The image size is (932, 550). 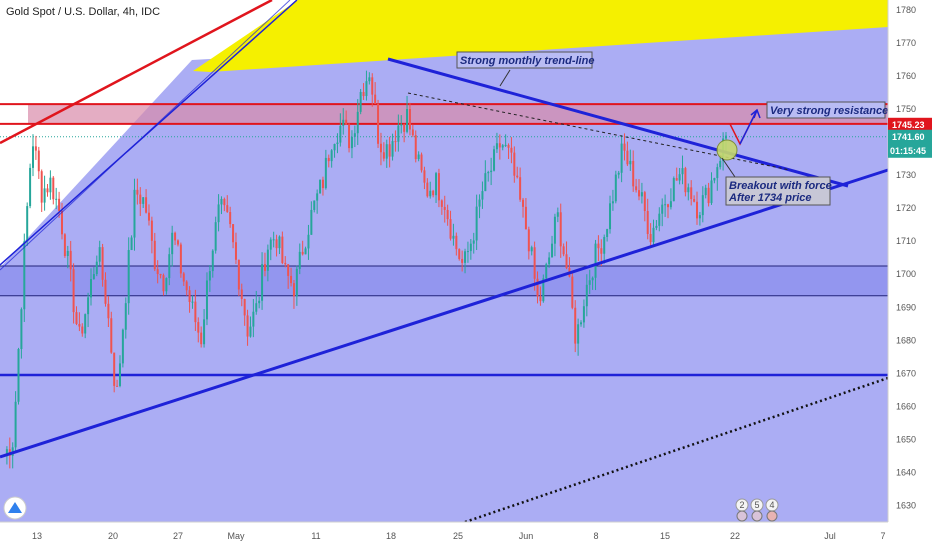 What do you see at coordinates (735, 536) in the screenshot?
I see `x-tick-label: 22` at bounding box center [735, 536].